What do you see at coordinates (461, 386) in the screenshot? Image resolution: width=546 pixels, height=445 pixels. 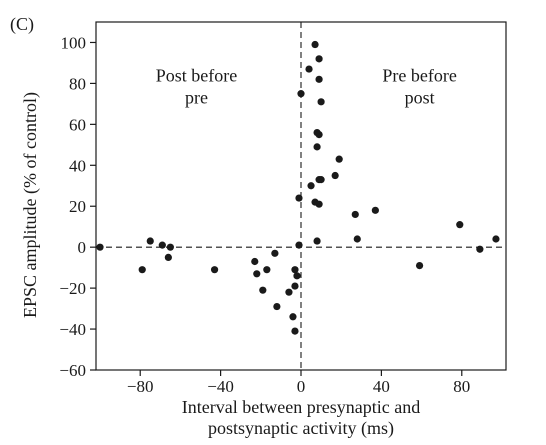 I see `x-tick-label: 80` at bounding box center [461, 386].